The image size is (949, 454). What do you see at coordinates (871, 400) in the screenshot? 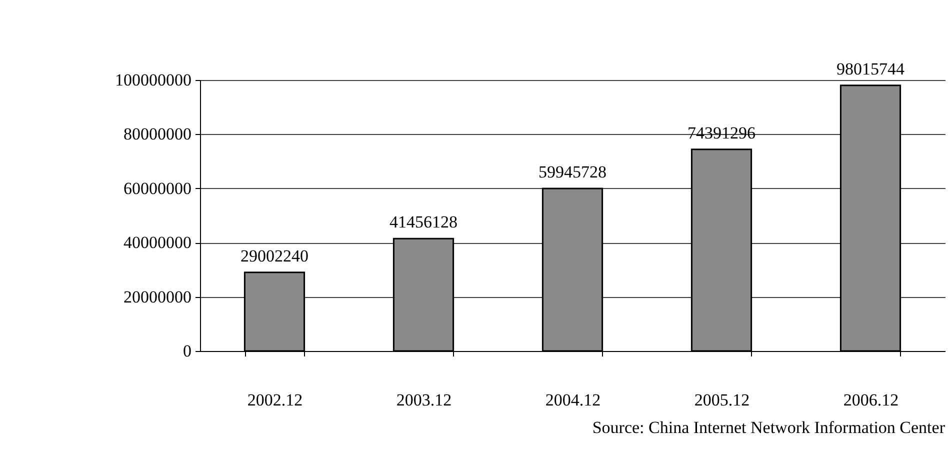
I see `x-tick-label: 2006.12` at bounding box center [871, 400].